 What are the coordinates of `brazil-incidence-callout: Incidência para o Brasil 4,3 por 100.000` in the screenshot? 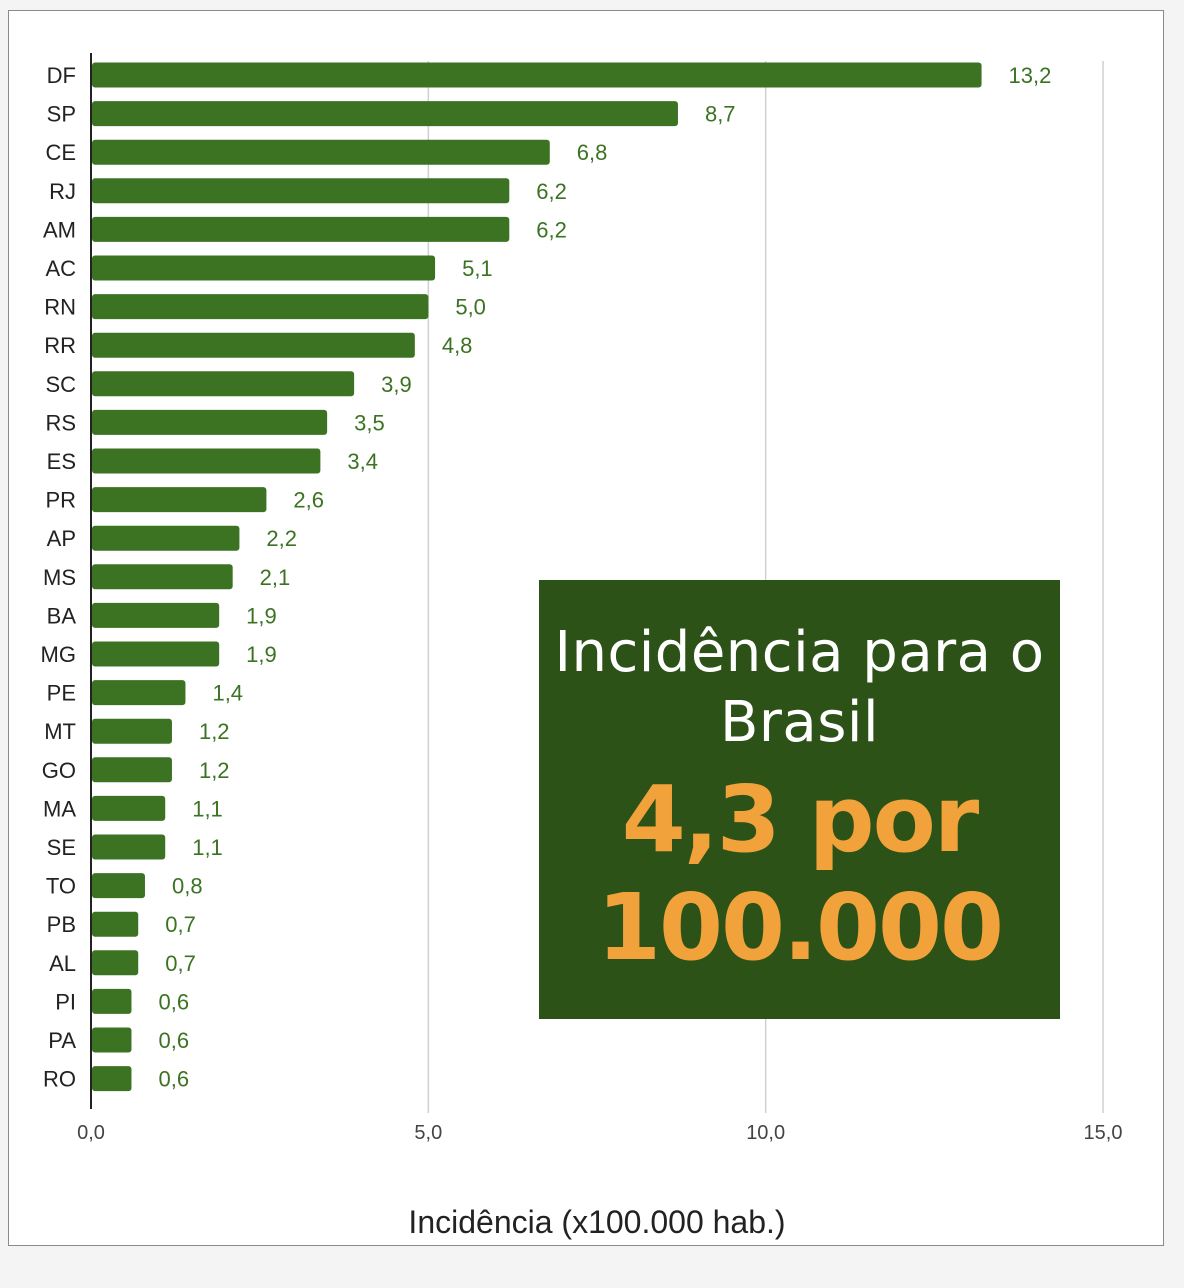 It's located at (799, 799).